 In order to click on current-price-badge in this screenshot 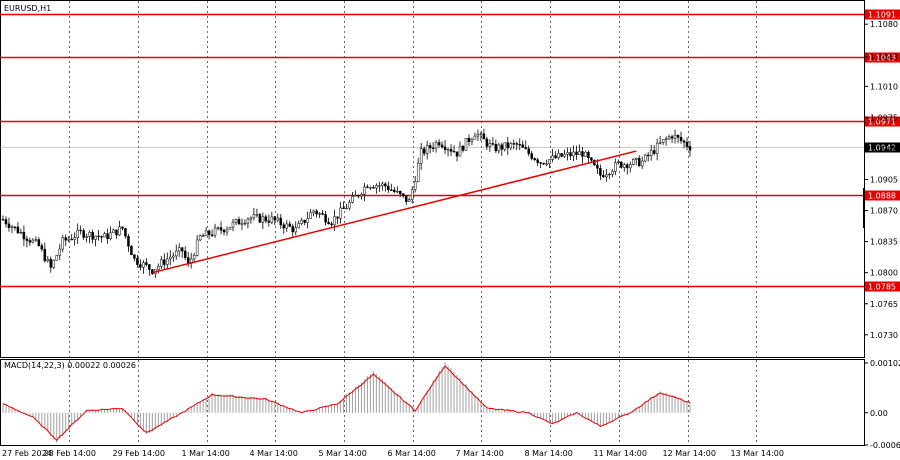, I will do `click(882, 147)`.